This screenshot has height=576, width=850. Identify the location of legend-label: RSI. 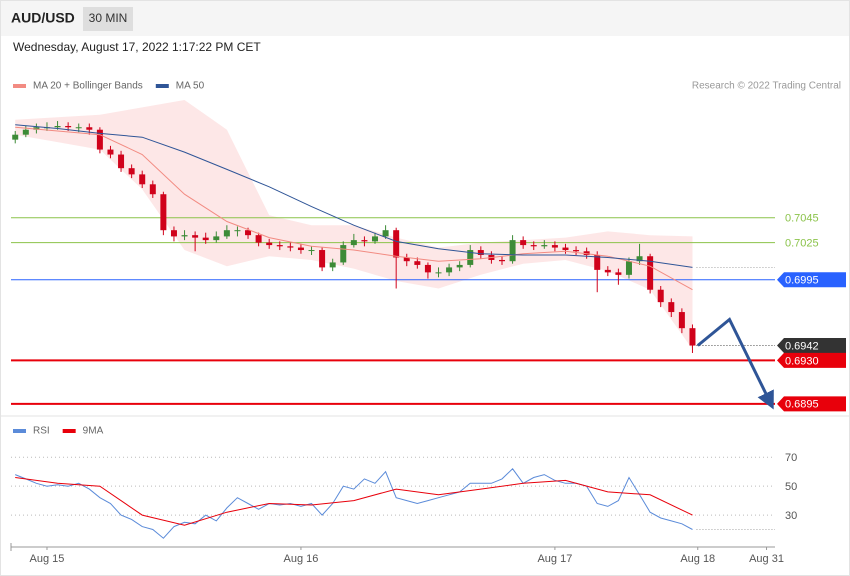
(41, 431).